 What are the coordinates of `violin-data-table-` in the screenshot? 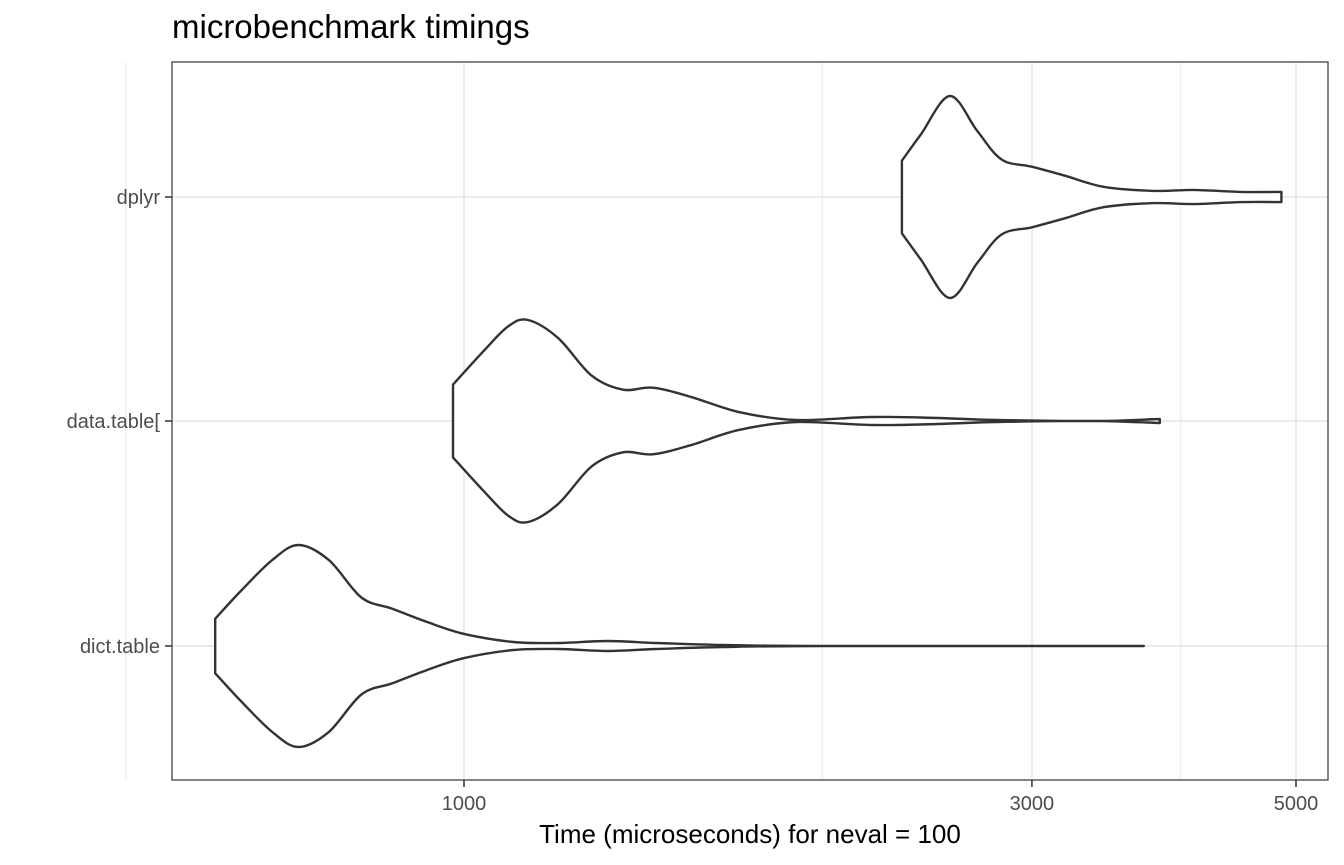 It's located at (806, 421).